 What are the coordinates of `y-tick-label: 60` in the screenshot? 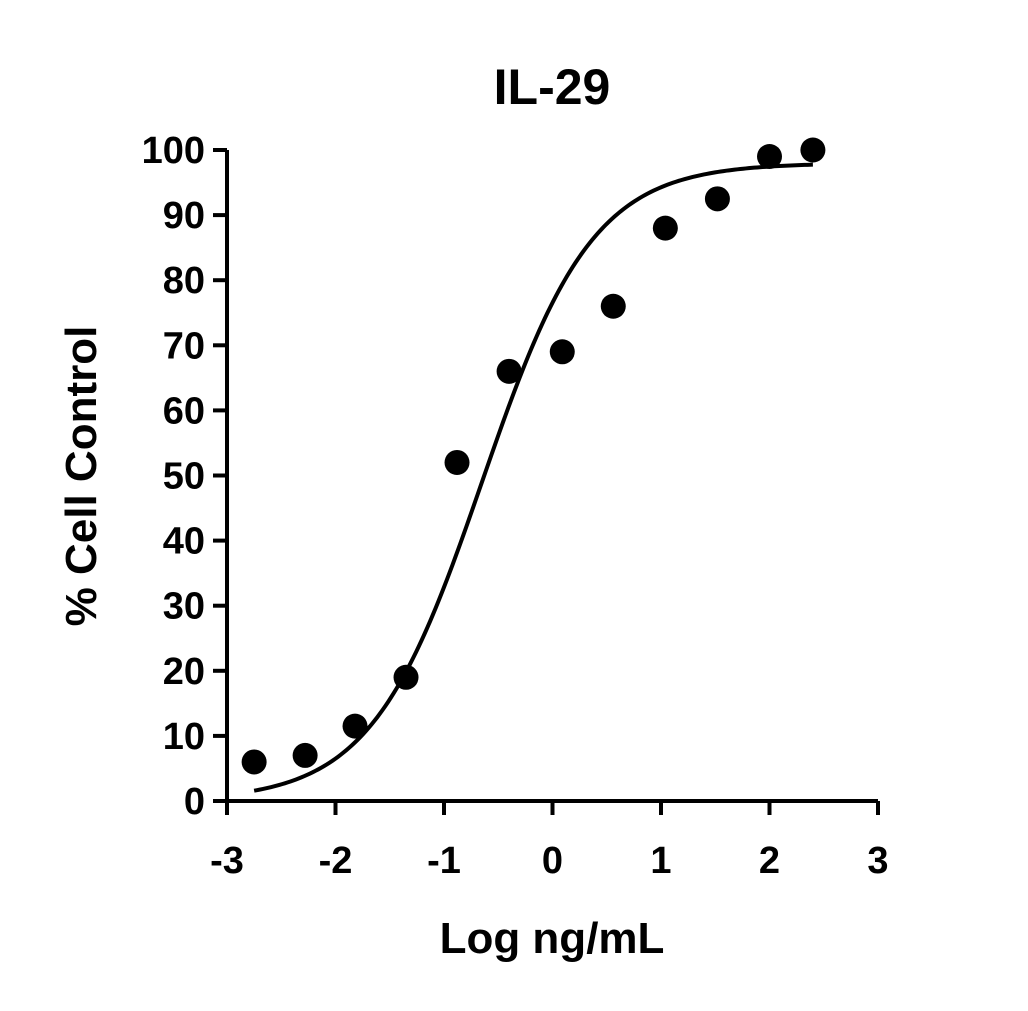 It's located at (184, 411).